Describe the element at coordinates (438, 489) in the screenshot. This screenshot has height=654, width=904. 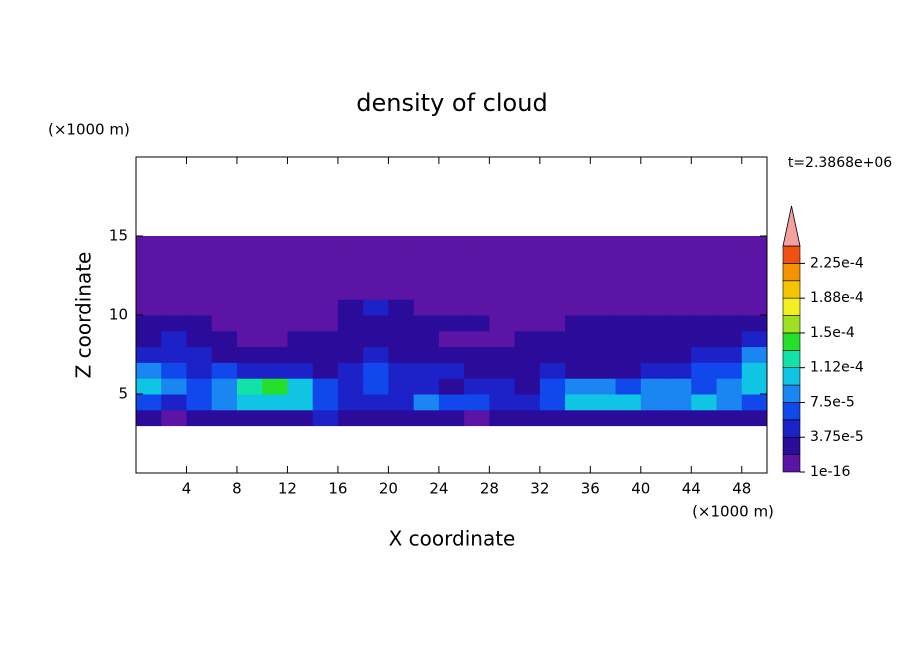
I see `x-tick-label: 24` at that location.